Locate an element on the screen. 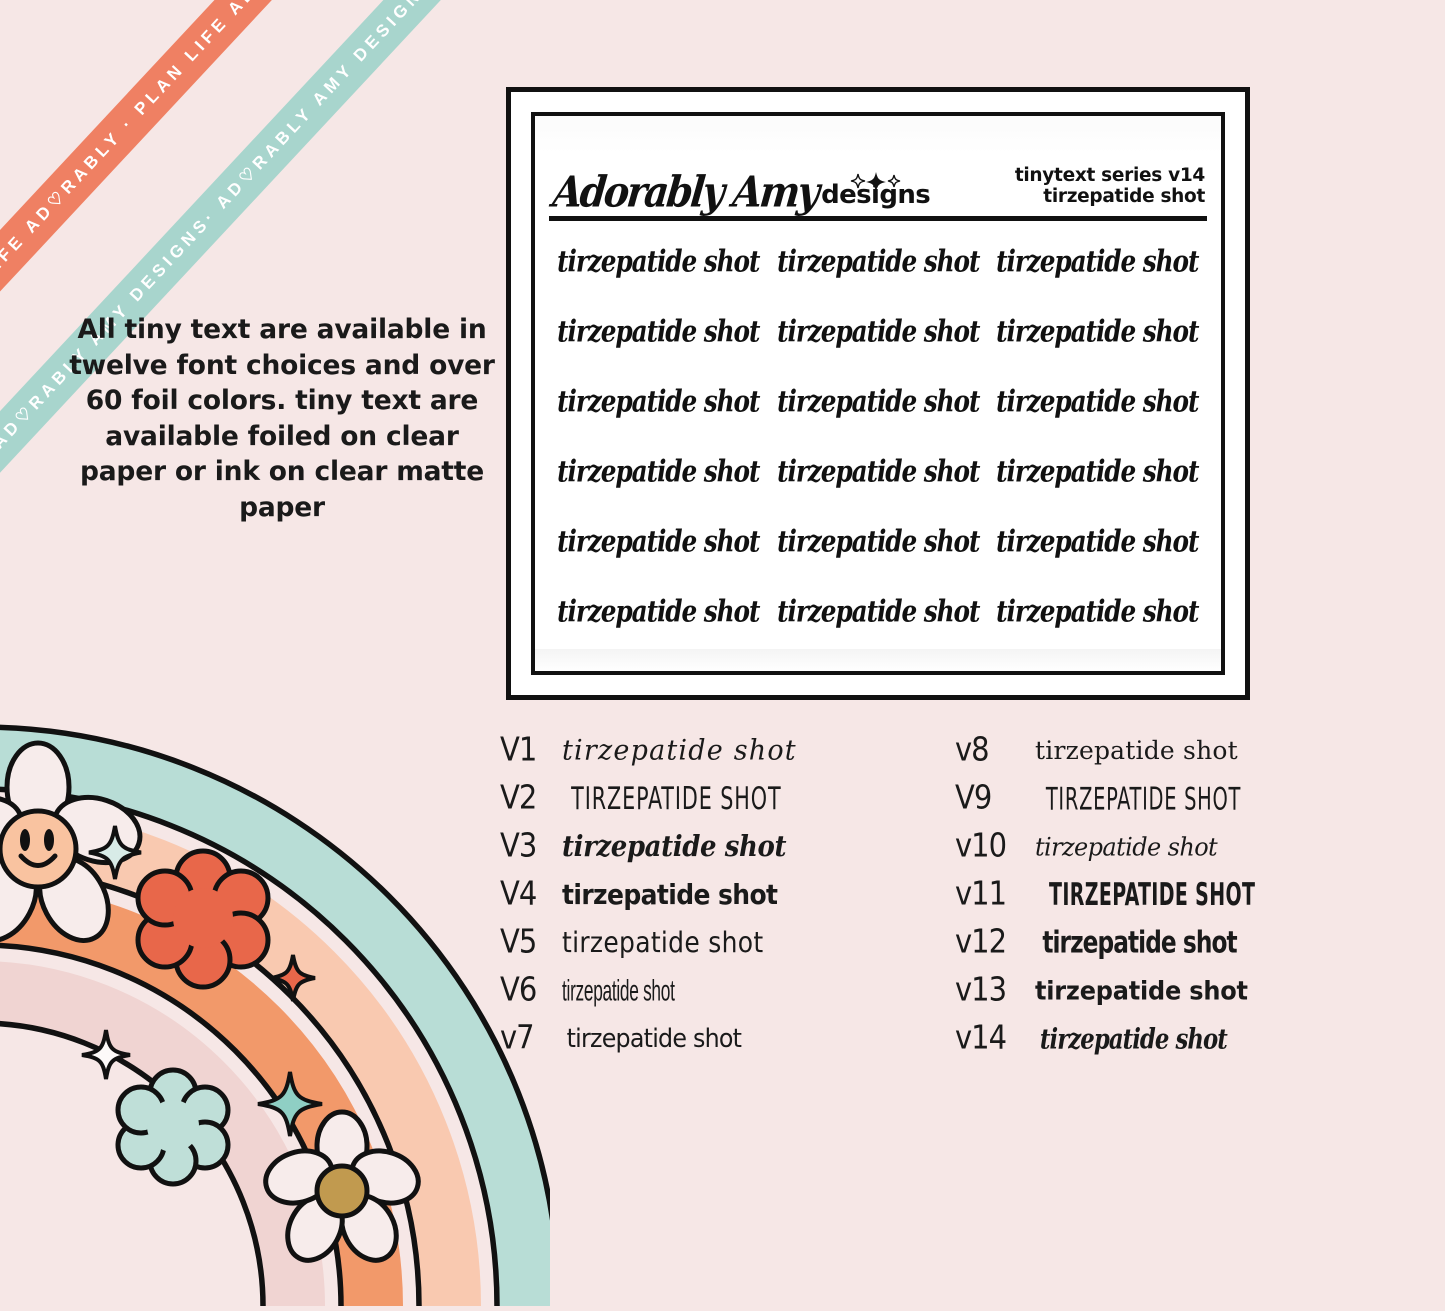 This screenshot has width=1445, height=1311. series-line-2: tirzepatide shot is located at coordinates (1124, 197).